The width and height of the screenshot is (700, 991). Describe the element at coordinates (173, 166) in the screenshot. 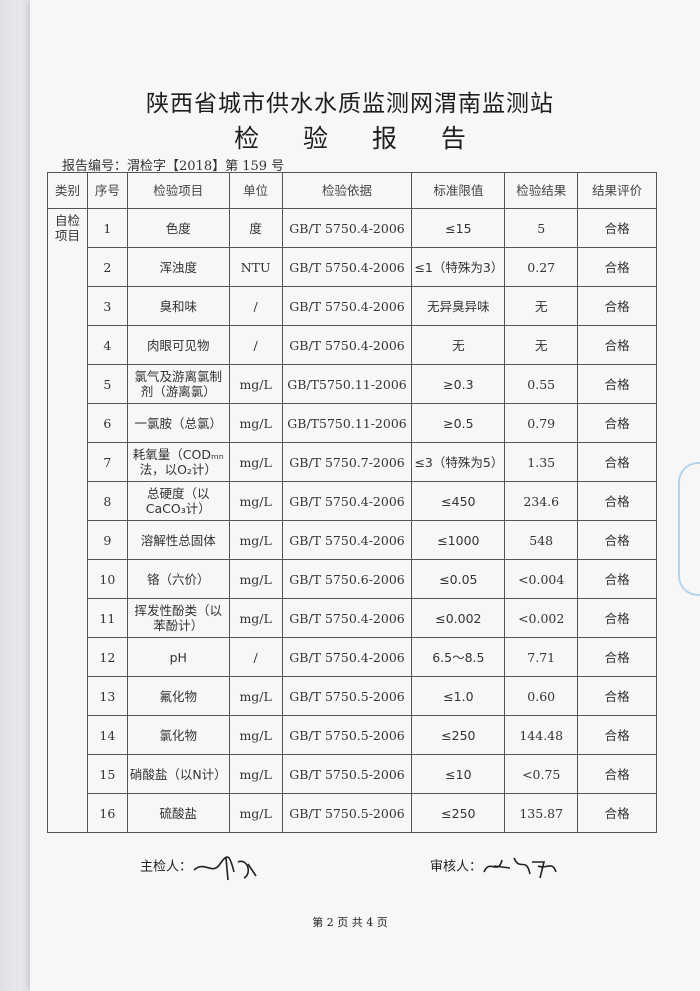

I see `report-number: 报告编号：渭检字【2018】第 159 号` at that location.